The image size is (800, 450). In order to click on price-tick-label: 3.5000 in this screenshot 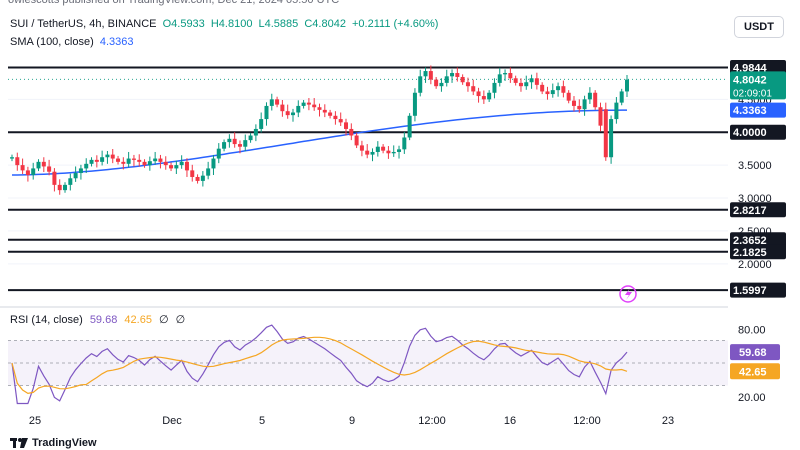, I will do `click(755, 166)`.